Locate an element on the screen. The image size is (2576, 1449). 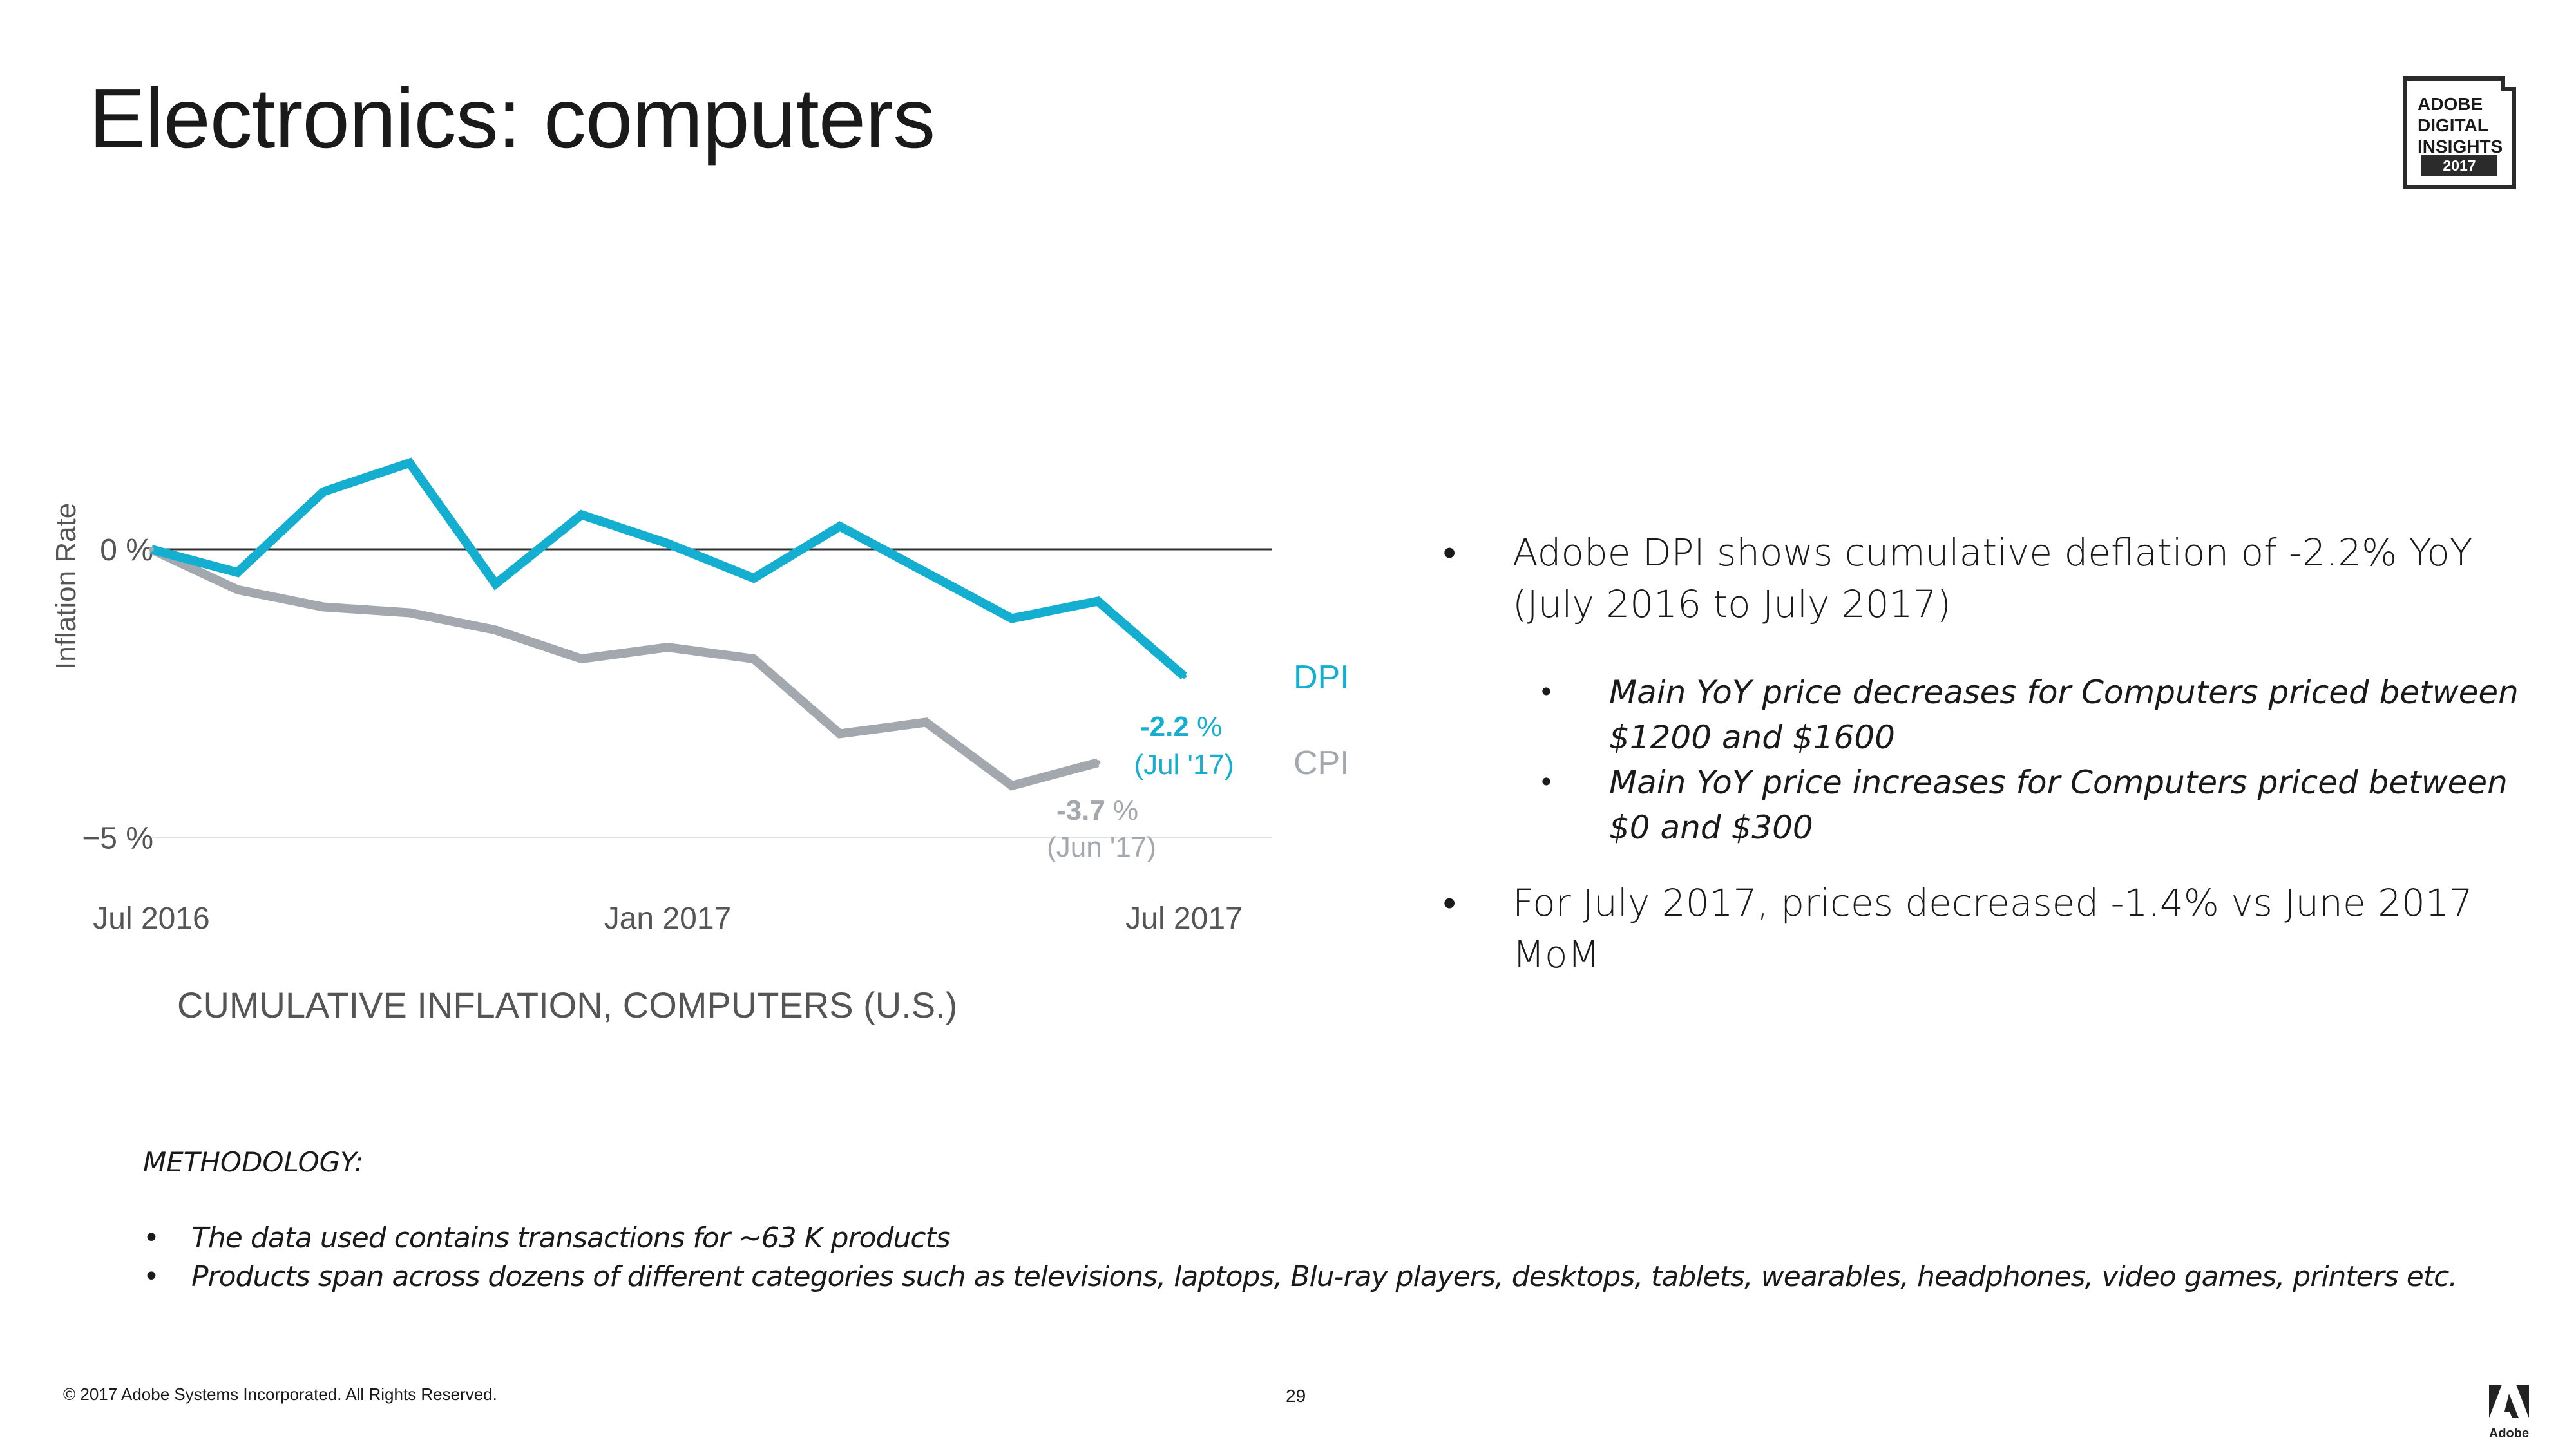
y-tick-label-0: 0 % is located at coordinates (126, 550).